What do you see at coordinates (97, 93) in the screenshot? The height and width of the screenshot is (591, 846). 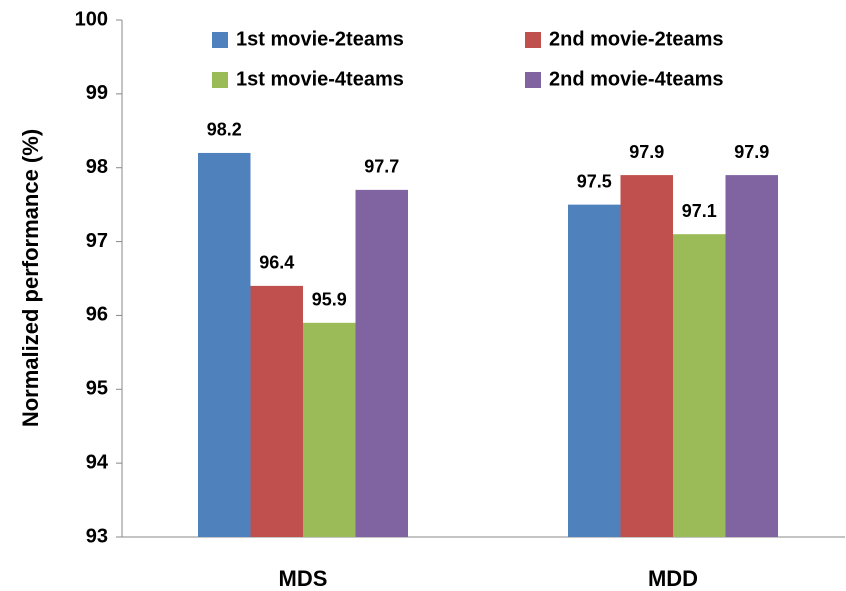 I see `y-tick-label: 99` at bounding box center [97, 93].